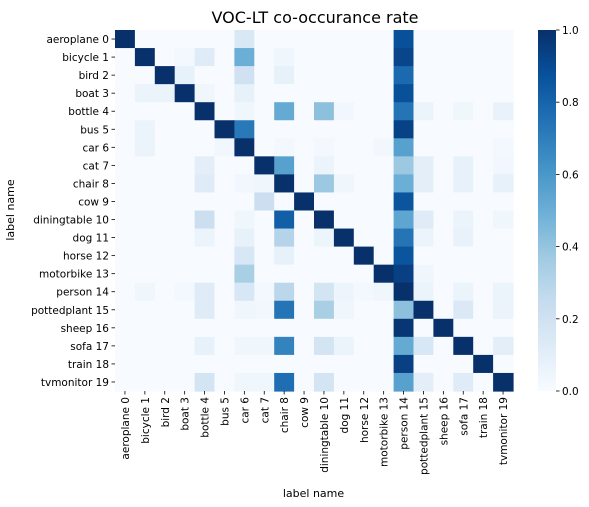 The height and width of the screenshot is (507, 589). What do you see at coordinates (71, 221) in the screenshot?
I see `y-tick-label: diningtable 10` at bounding box center [71, 221].